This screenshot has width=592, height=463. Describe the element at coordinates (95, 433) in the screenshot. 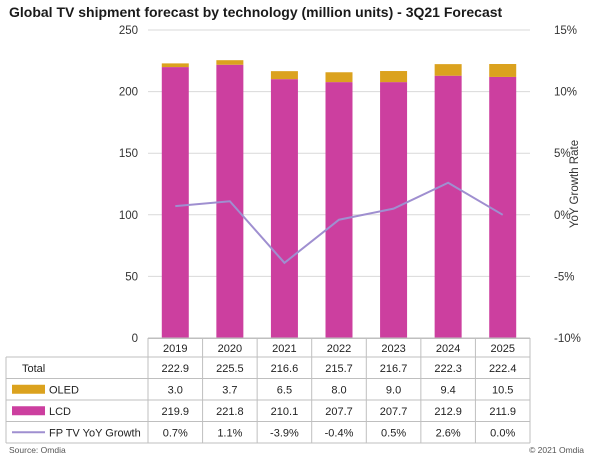

I see `table-row-label: FP TV YoY Growth` at that location.